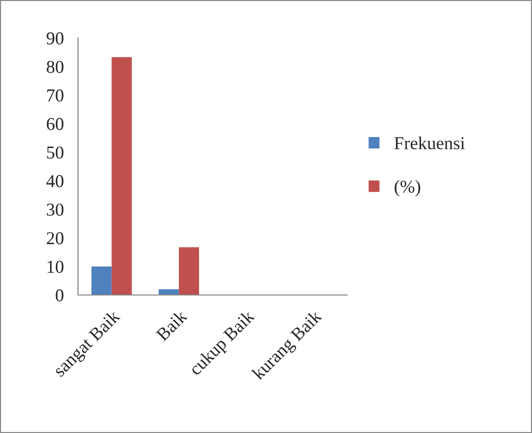  What do you see at coordinates (55, 152) in the screenshot?
I see `y-tick-label: 50` at bounding box center [55, 152].